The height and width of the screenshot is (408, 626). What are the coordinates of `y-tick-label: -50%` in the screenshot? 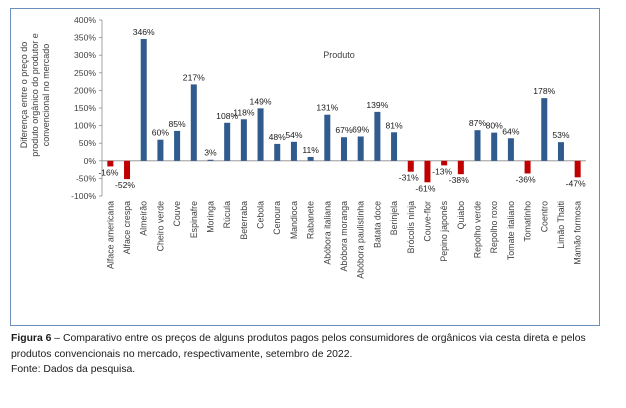 It's located at (86, 178).